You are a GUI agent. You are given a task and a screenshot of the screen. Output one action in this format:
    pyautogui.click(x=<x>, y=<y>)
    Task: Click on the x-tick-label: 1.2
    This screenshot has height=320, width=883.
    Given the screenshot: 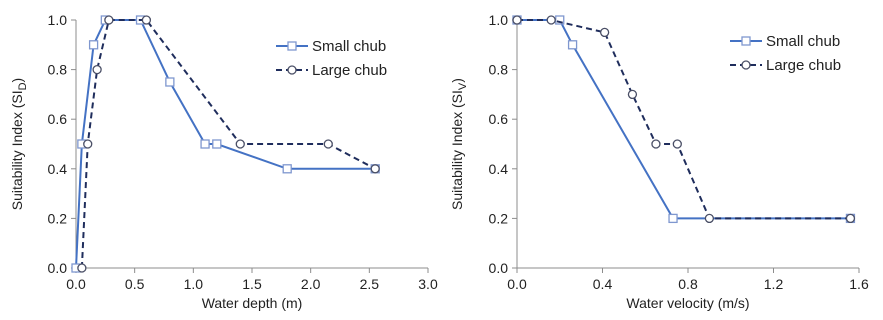 What is the action you would take?
    pyautogui.click(x=774, y=284)
    